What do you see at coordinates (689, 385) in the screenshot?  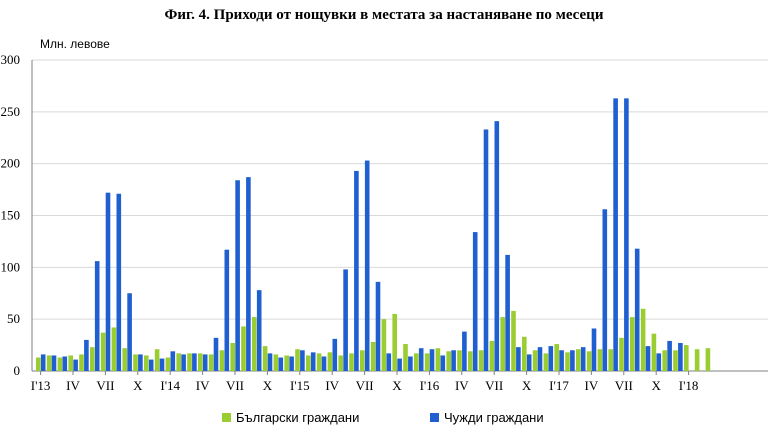 I see `x-tick-label: I'18` at bounding box center [689, 385].